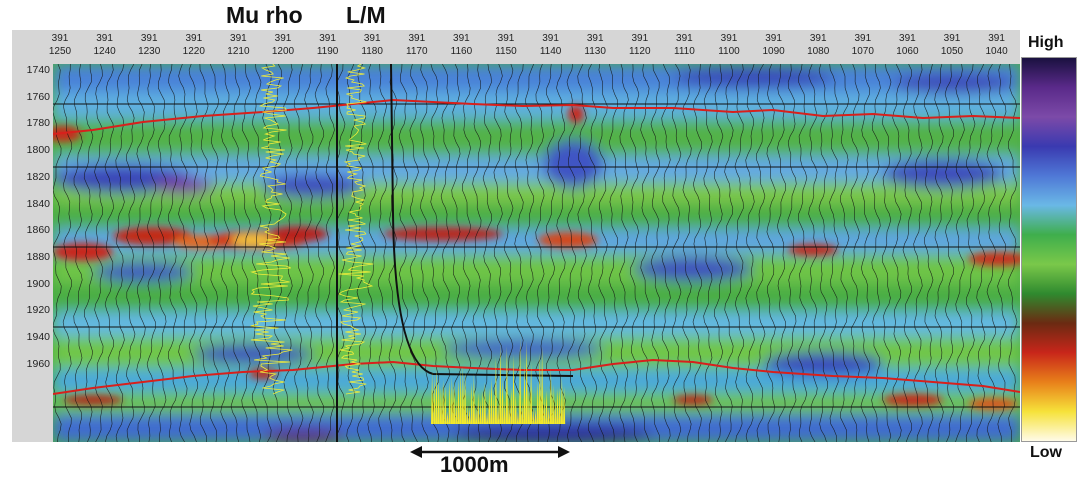 The height and width of the screenshot is (480, 1090). What do you see at coordinates (907, 45) in the screenshot?
I see `x-tick-label: 391 1060` at bounding box center [907, 45].